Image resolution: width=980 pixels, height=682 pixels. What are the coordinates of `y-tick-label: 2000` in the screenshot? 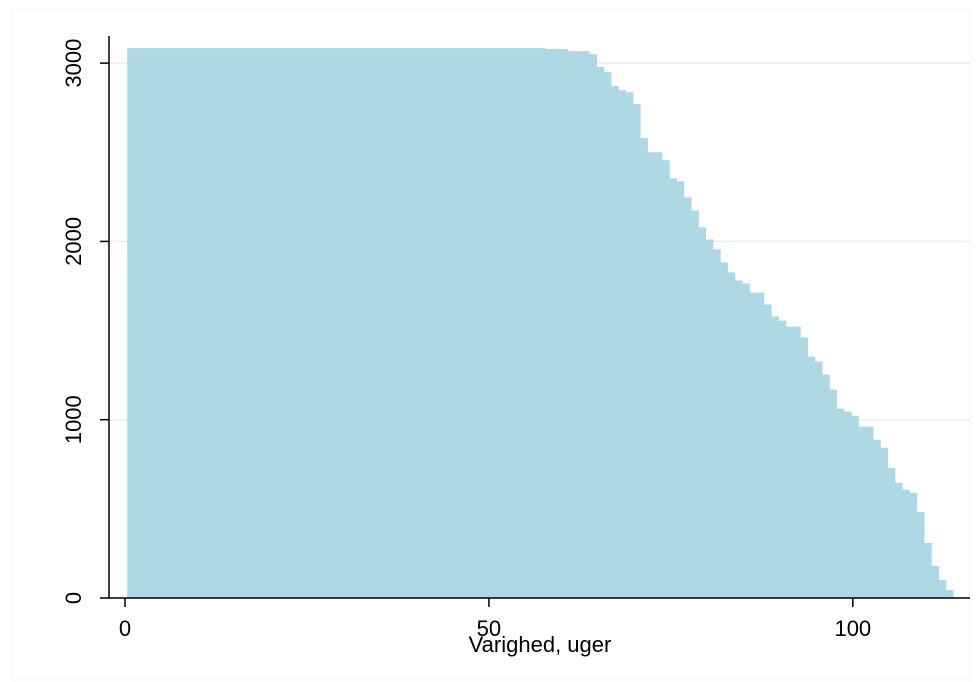 It's located at (73, 241).